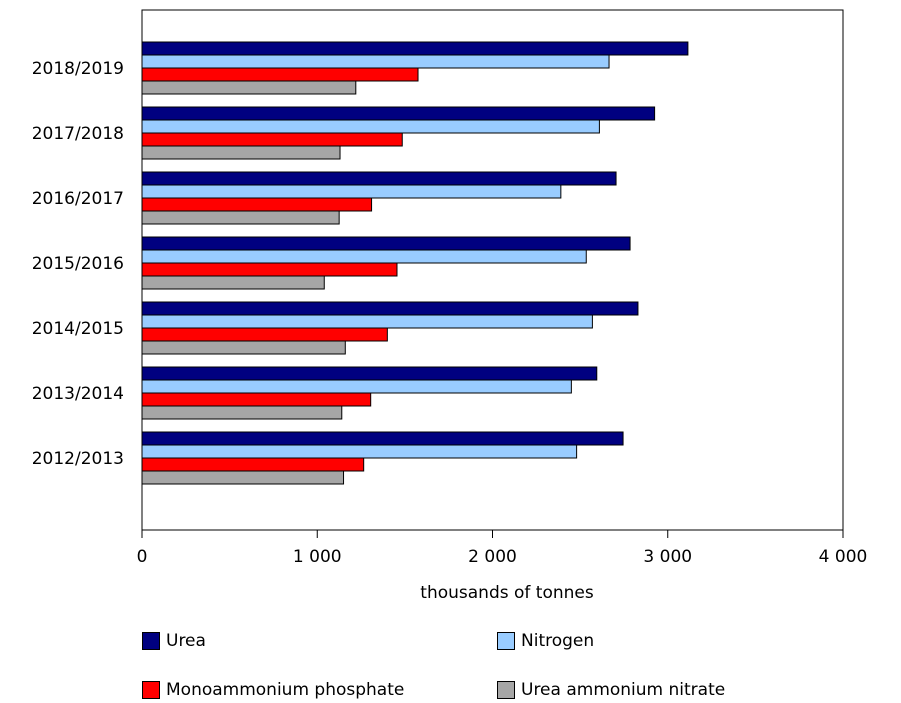 The image size is (901, 703). I want to click on x-tick-label: 3 000, so click(667, 557).